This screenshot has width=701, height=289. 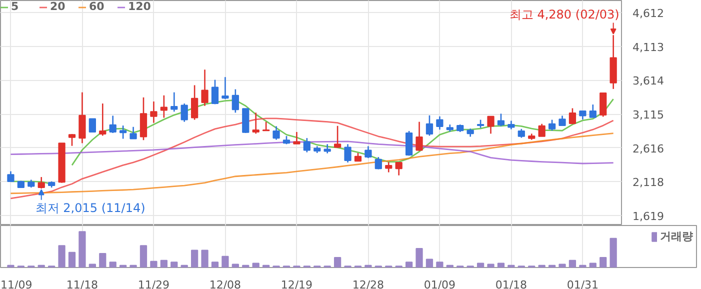 What do you see at coordinates (564, 15) in the screenshot?
I see `annotation: 최고 4,280 (02/03)` at bounding box center [564, 15].